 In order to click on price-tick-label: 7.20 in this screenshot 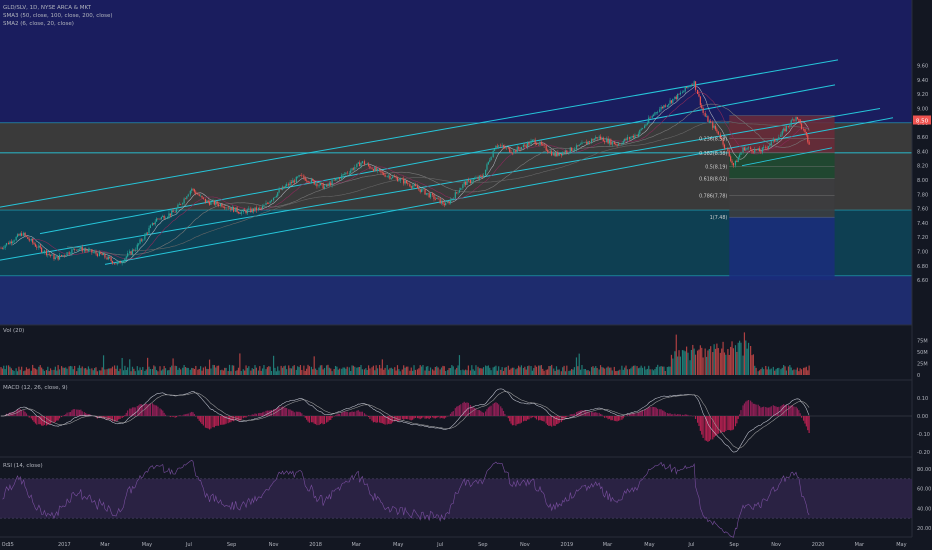, I will do `click(922, 238)`.